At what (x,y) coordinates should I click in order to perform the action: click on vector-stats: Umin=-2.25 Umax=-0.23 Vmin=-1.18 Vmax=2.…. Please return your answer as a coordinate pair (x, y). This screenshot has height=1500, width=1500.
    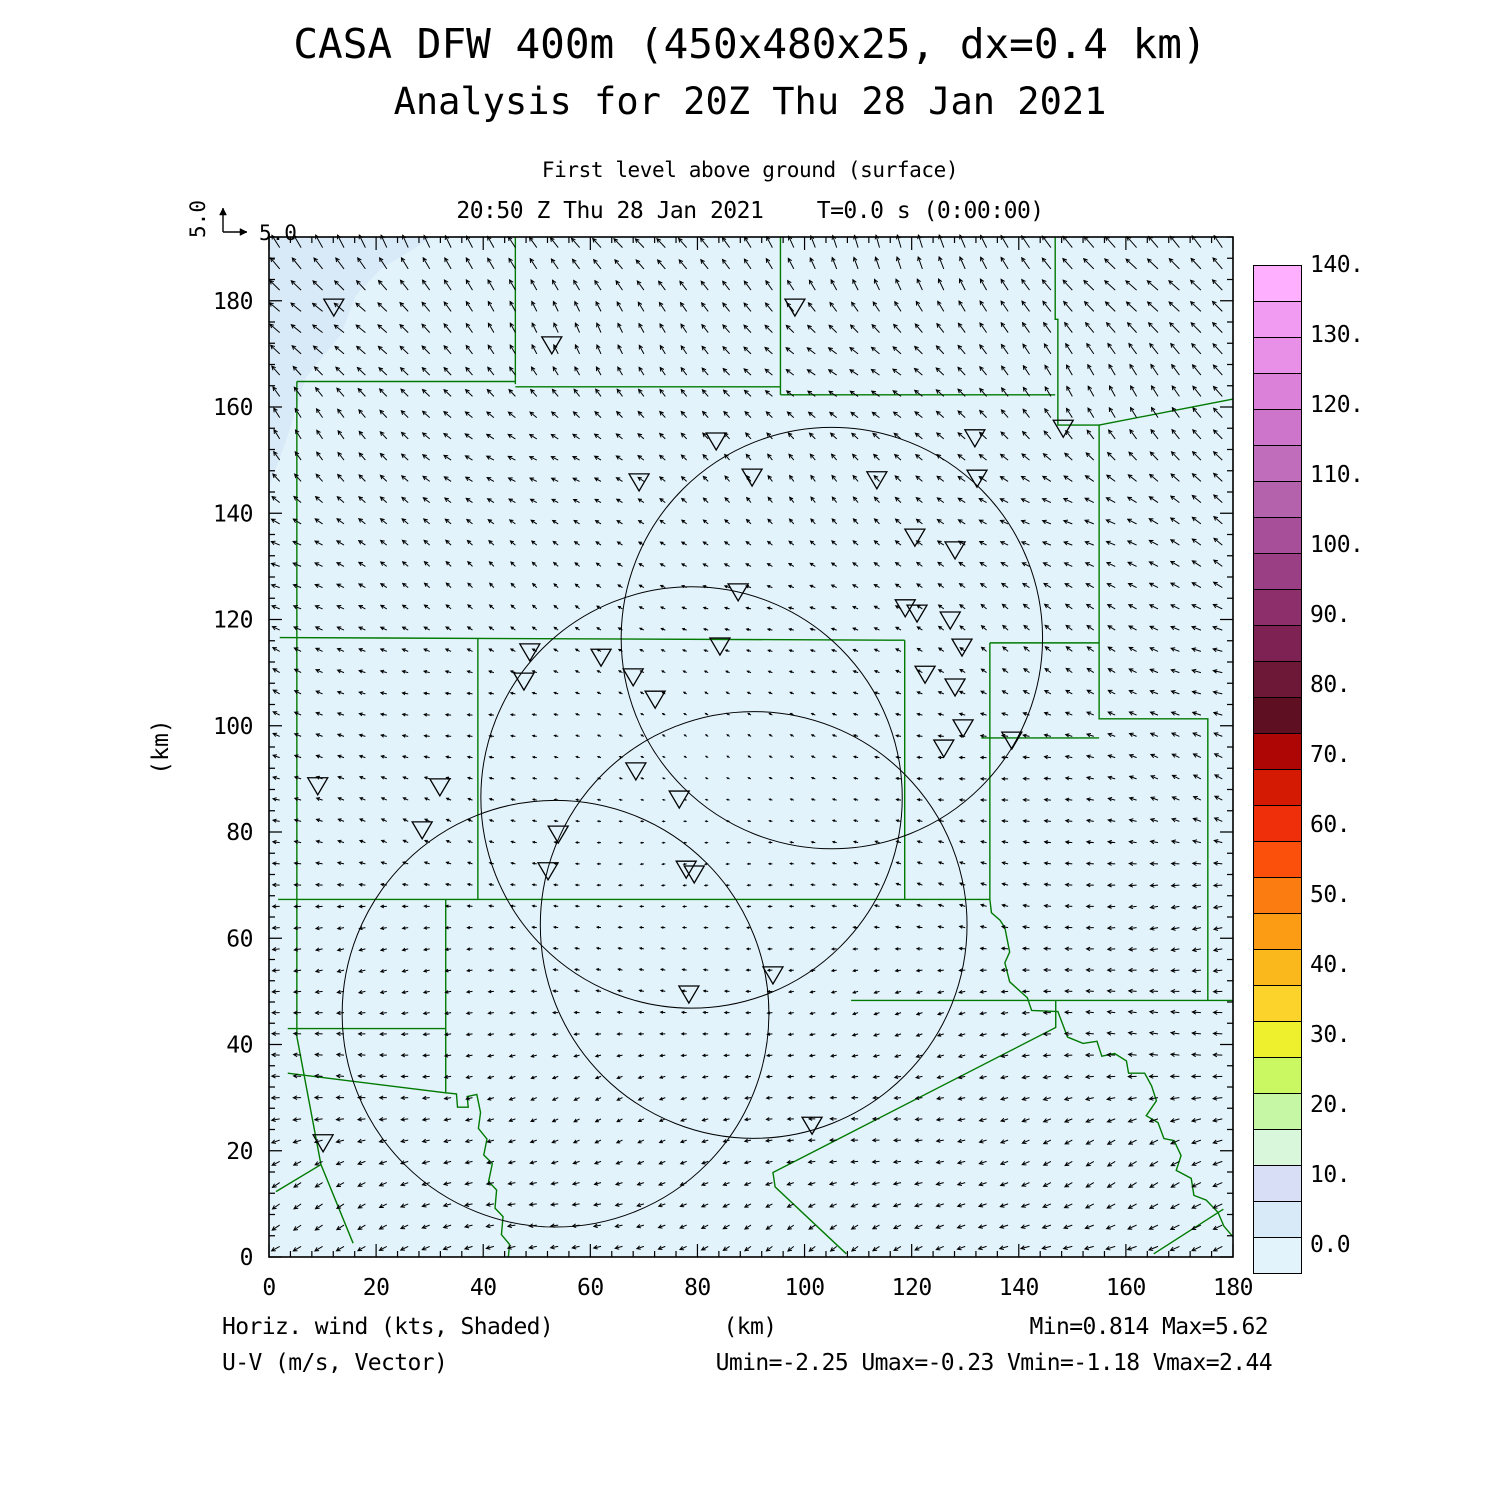
    Looking at the image, I should click on (994, 1363).